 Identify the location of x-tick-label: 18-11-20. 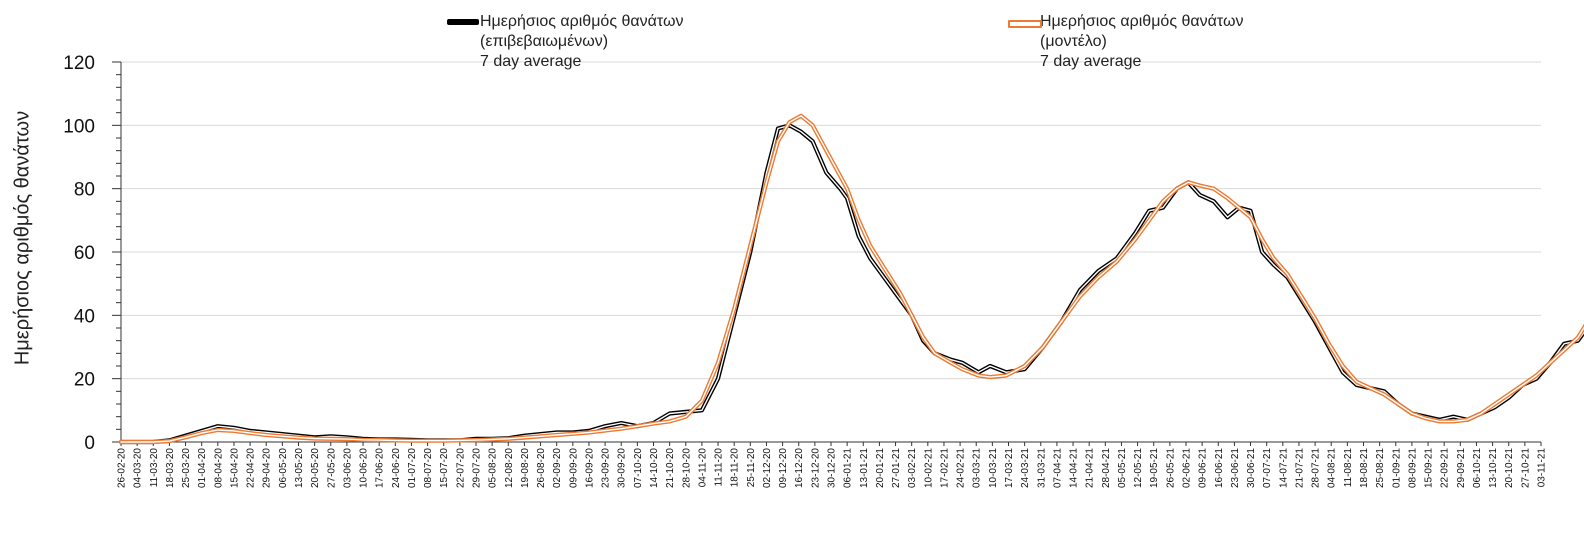
(735, 468).